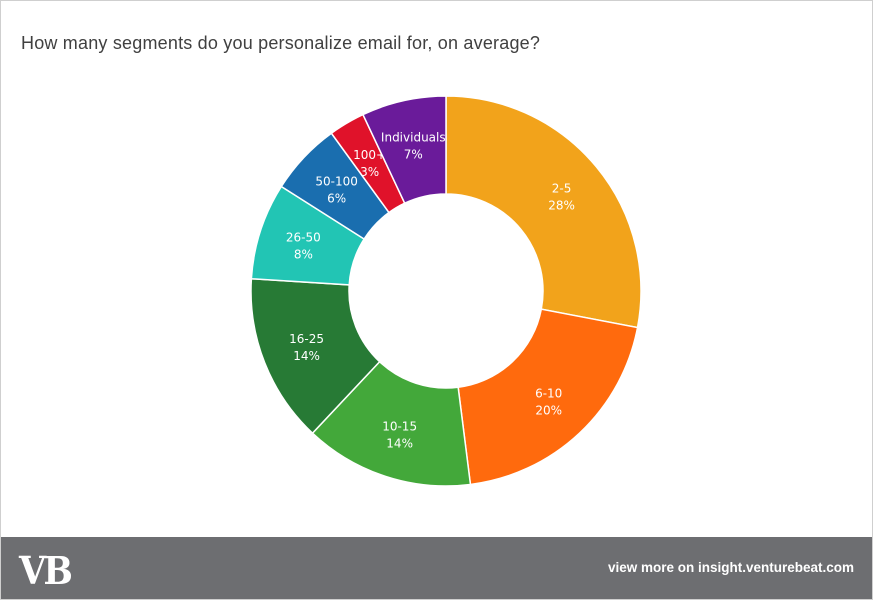 The height and width of the screenshot is (600, 873). What do you see at coordinates (306, 339) in the screenshot?
I see `slice-category-label: 16-25` at bounding box center [306, 339].